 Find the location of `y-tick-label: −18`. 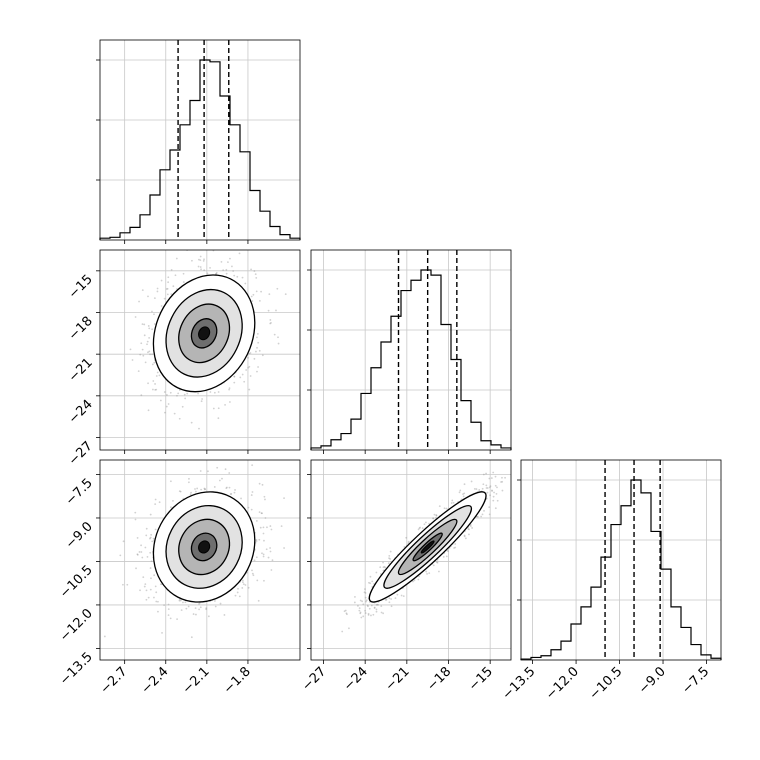

y-tick-label: −18 is located at coordinates (81, 329).